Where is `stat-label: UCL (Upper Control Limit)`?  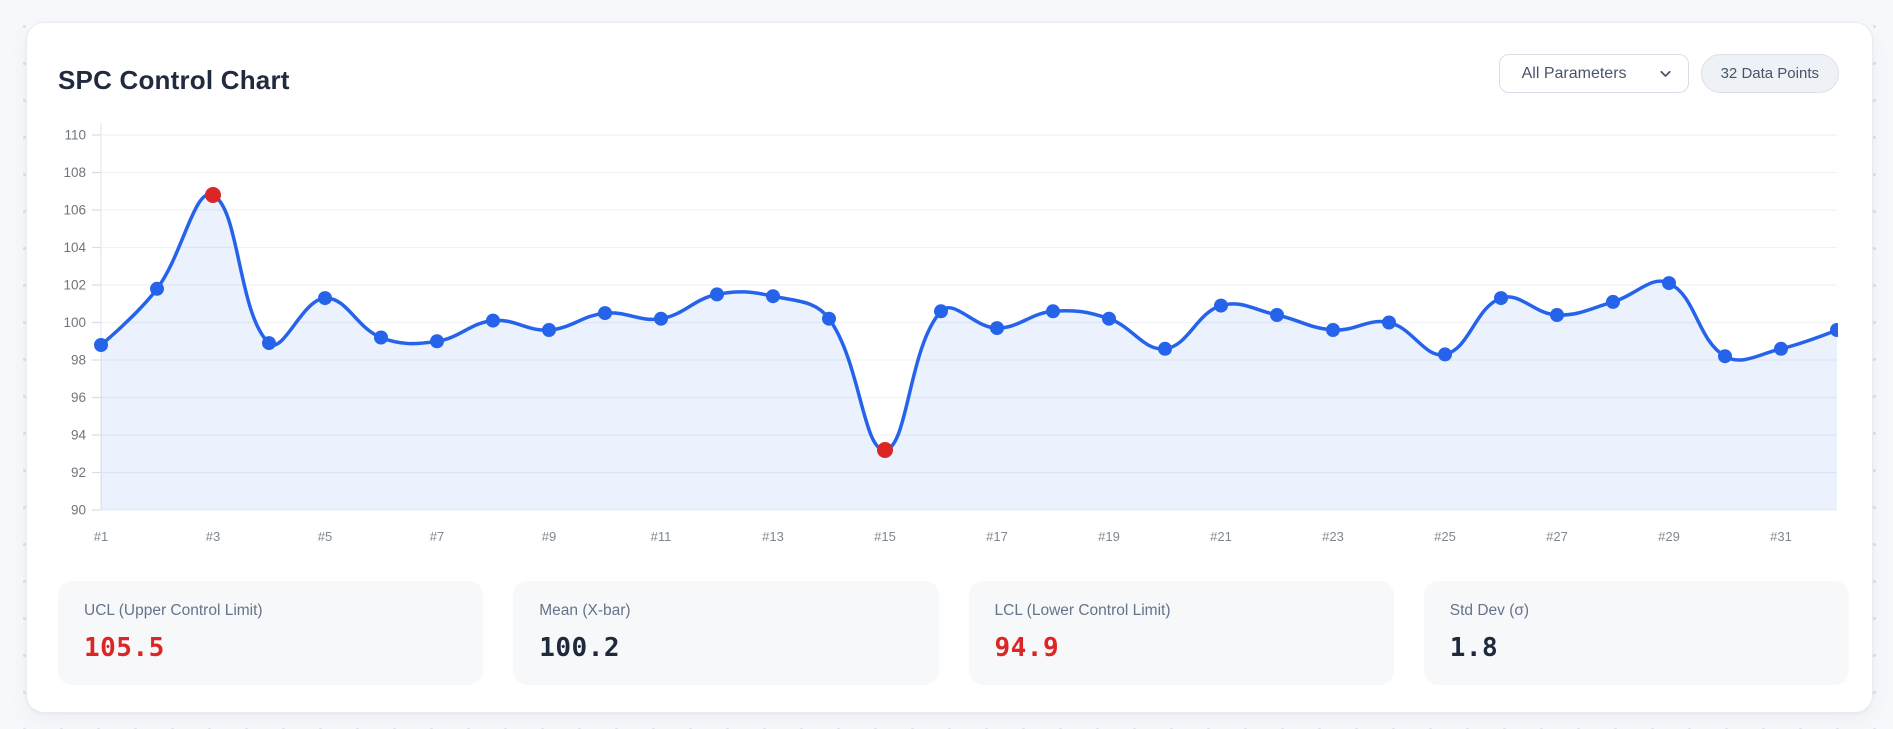
stat-label: UCL (Upper Control Limit) is located at coordinates (173, 610).